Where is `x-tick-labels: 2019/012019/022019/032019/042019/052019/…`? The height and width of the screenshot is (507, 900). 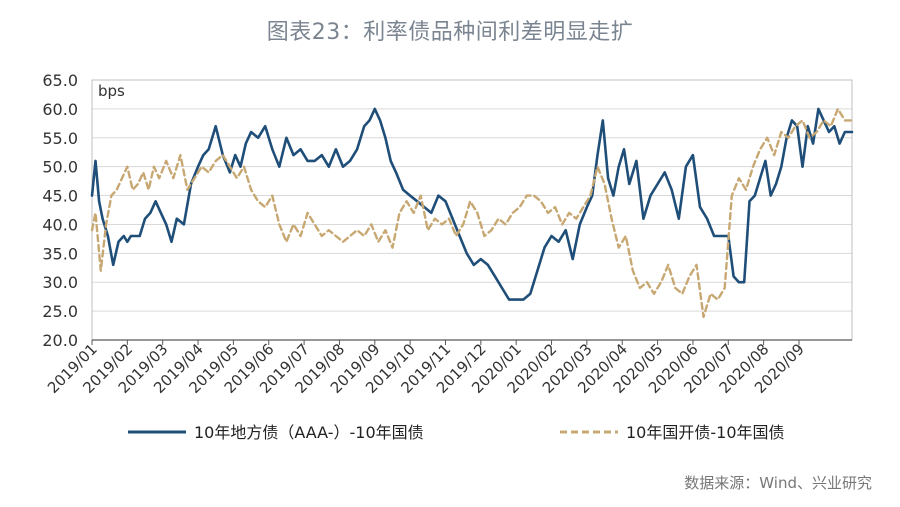 x-tick-labels: 2019/012019/022019/032019/042019/052019/… is located at coordinates (426, 368).